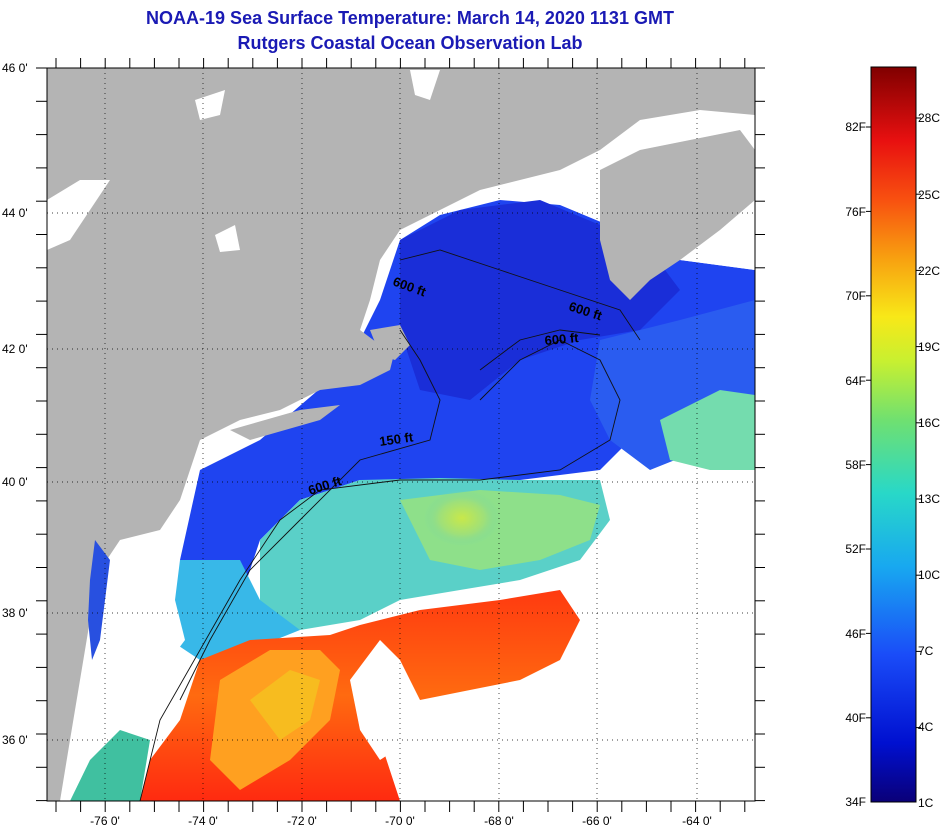 The image size is (944, 832). I want to click on lat-label: 40 0', so click(15, 482).